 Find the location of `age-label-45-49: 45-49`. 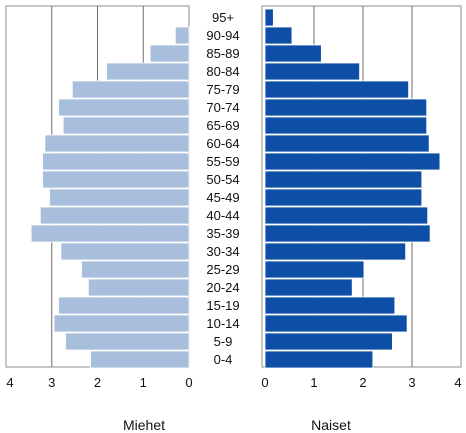

age-label-45-49: 45-49 is located at coordinates (222, 197).